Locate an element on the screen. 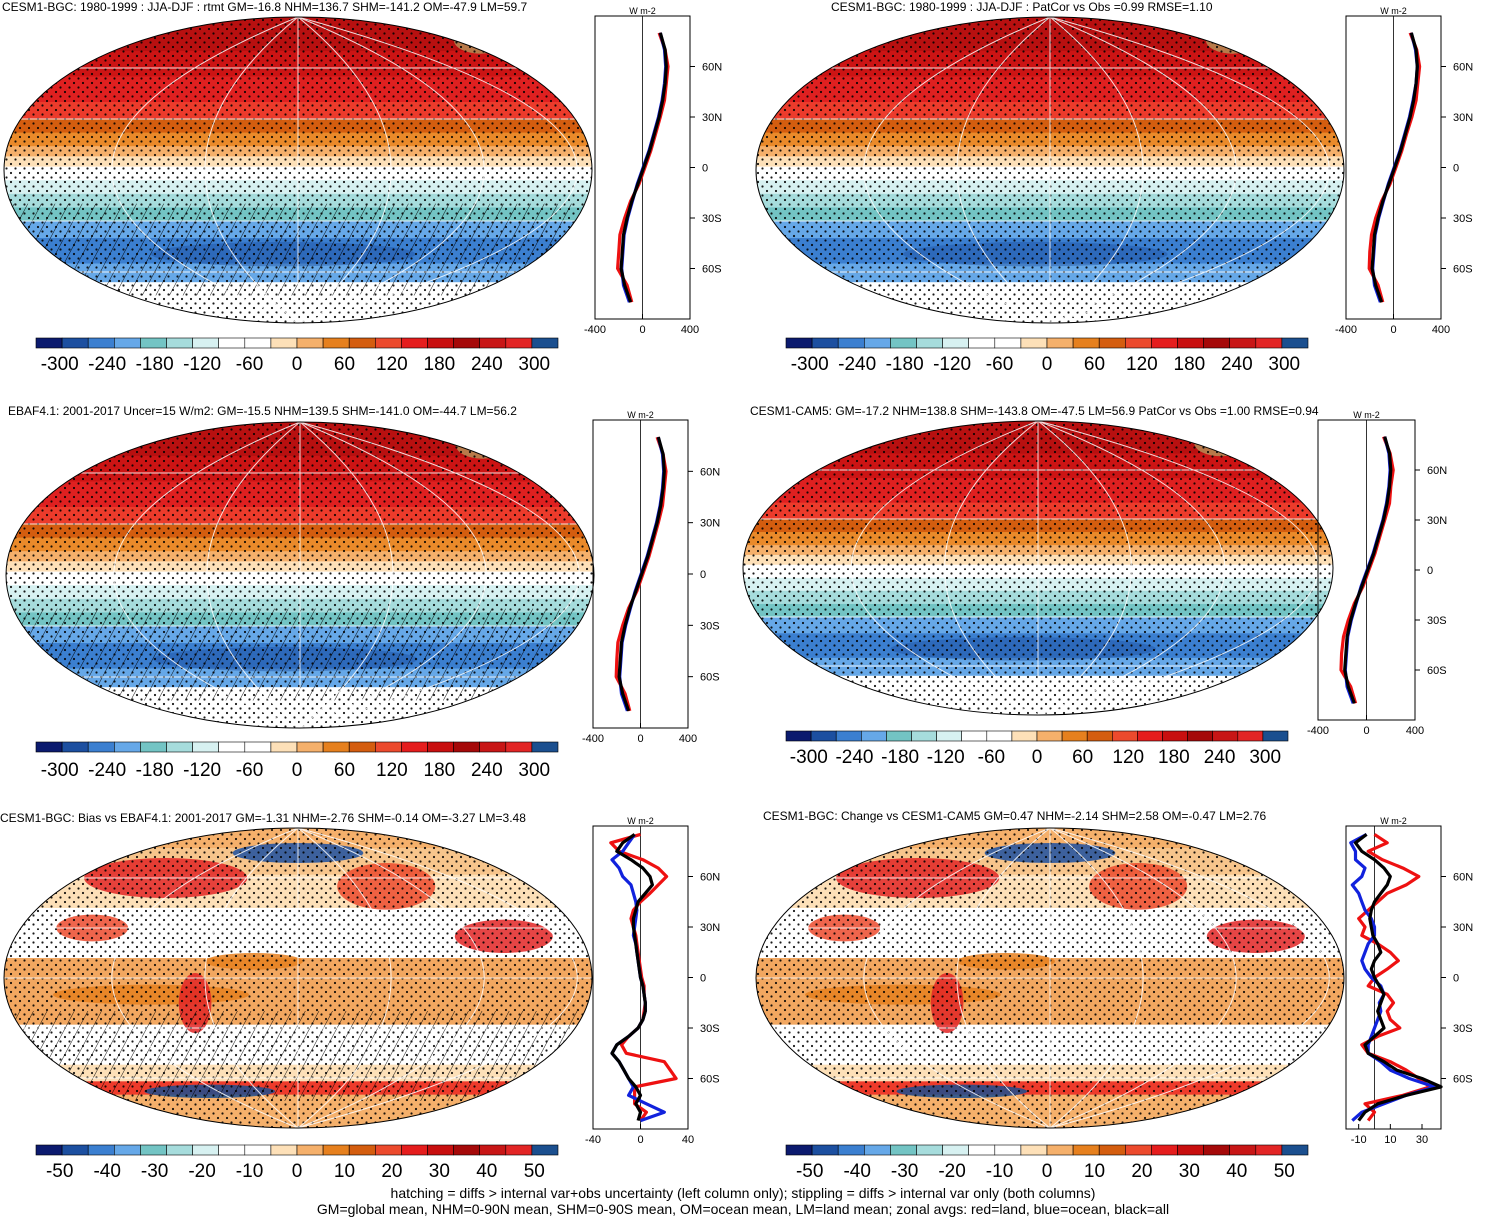 Image resolution: width=1486 pixels, height=1217 pixels. map-outline is located at coordinates (1038, 568).